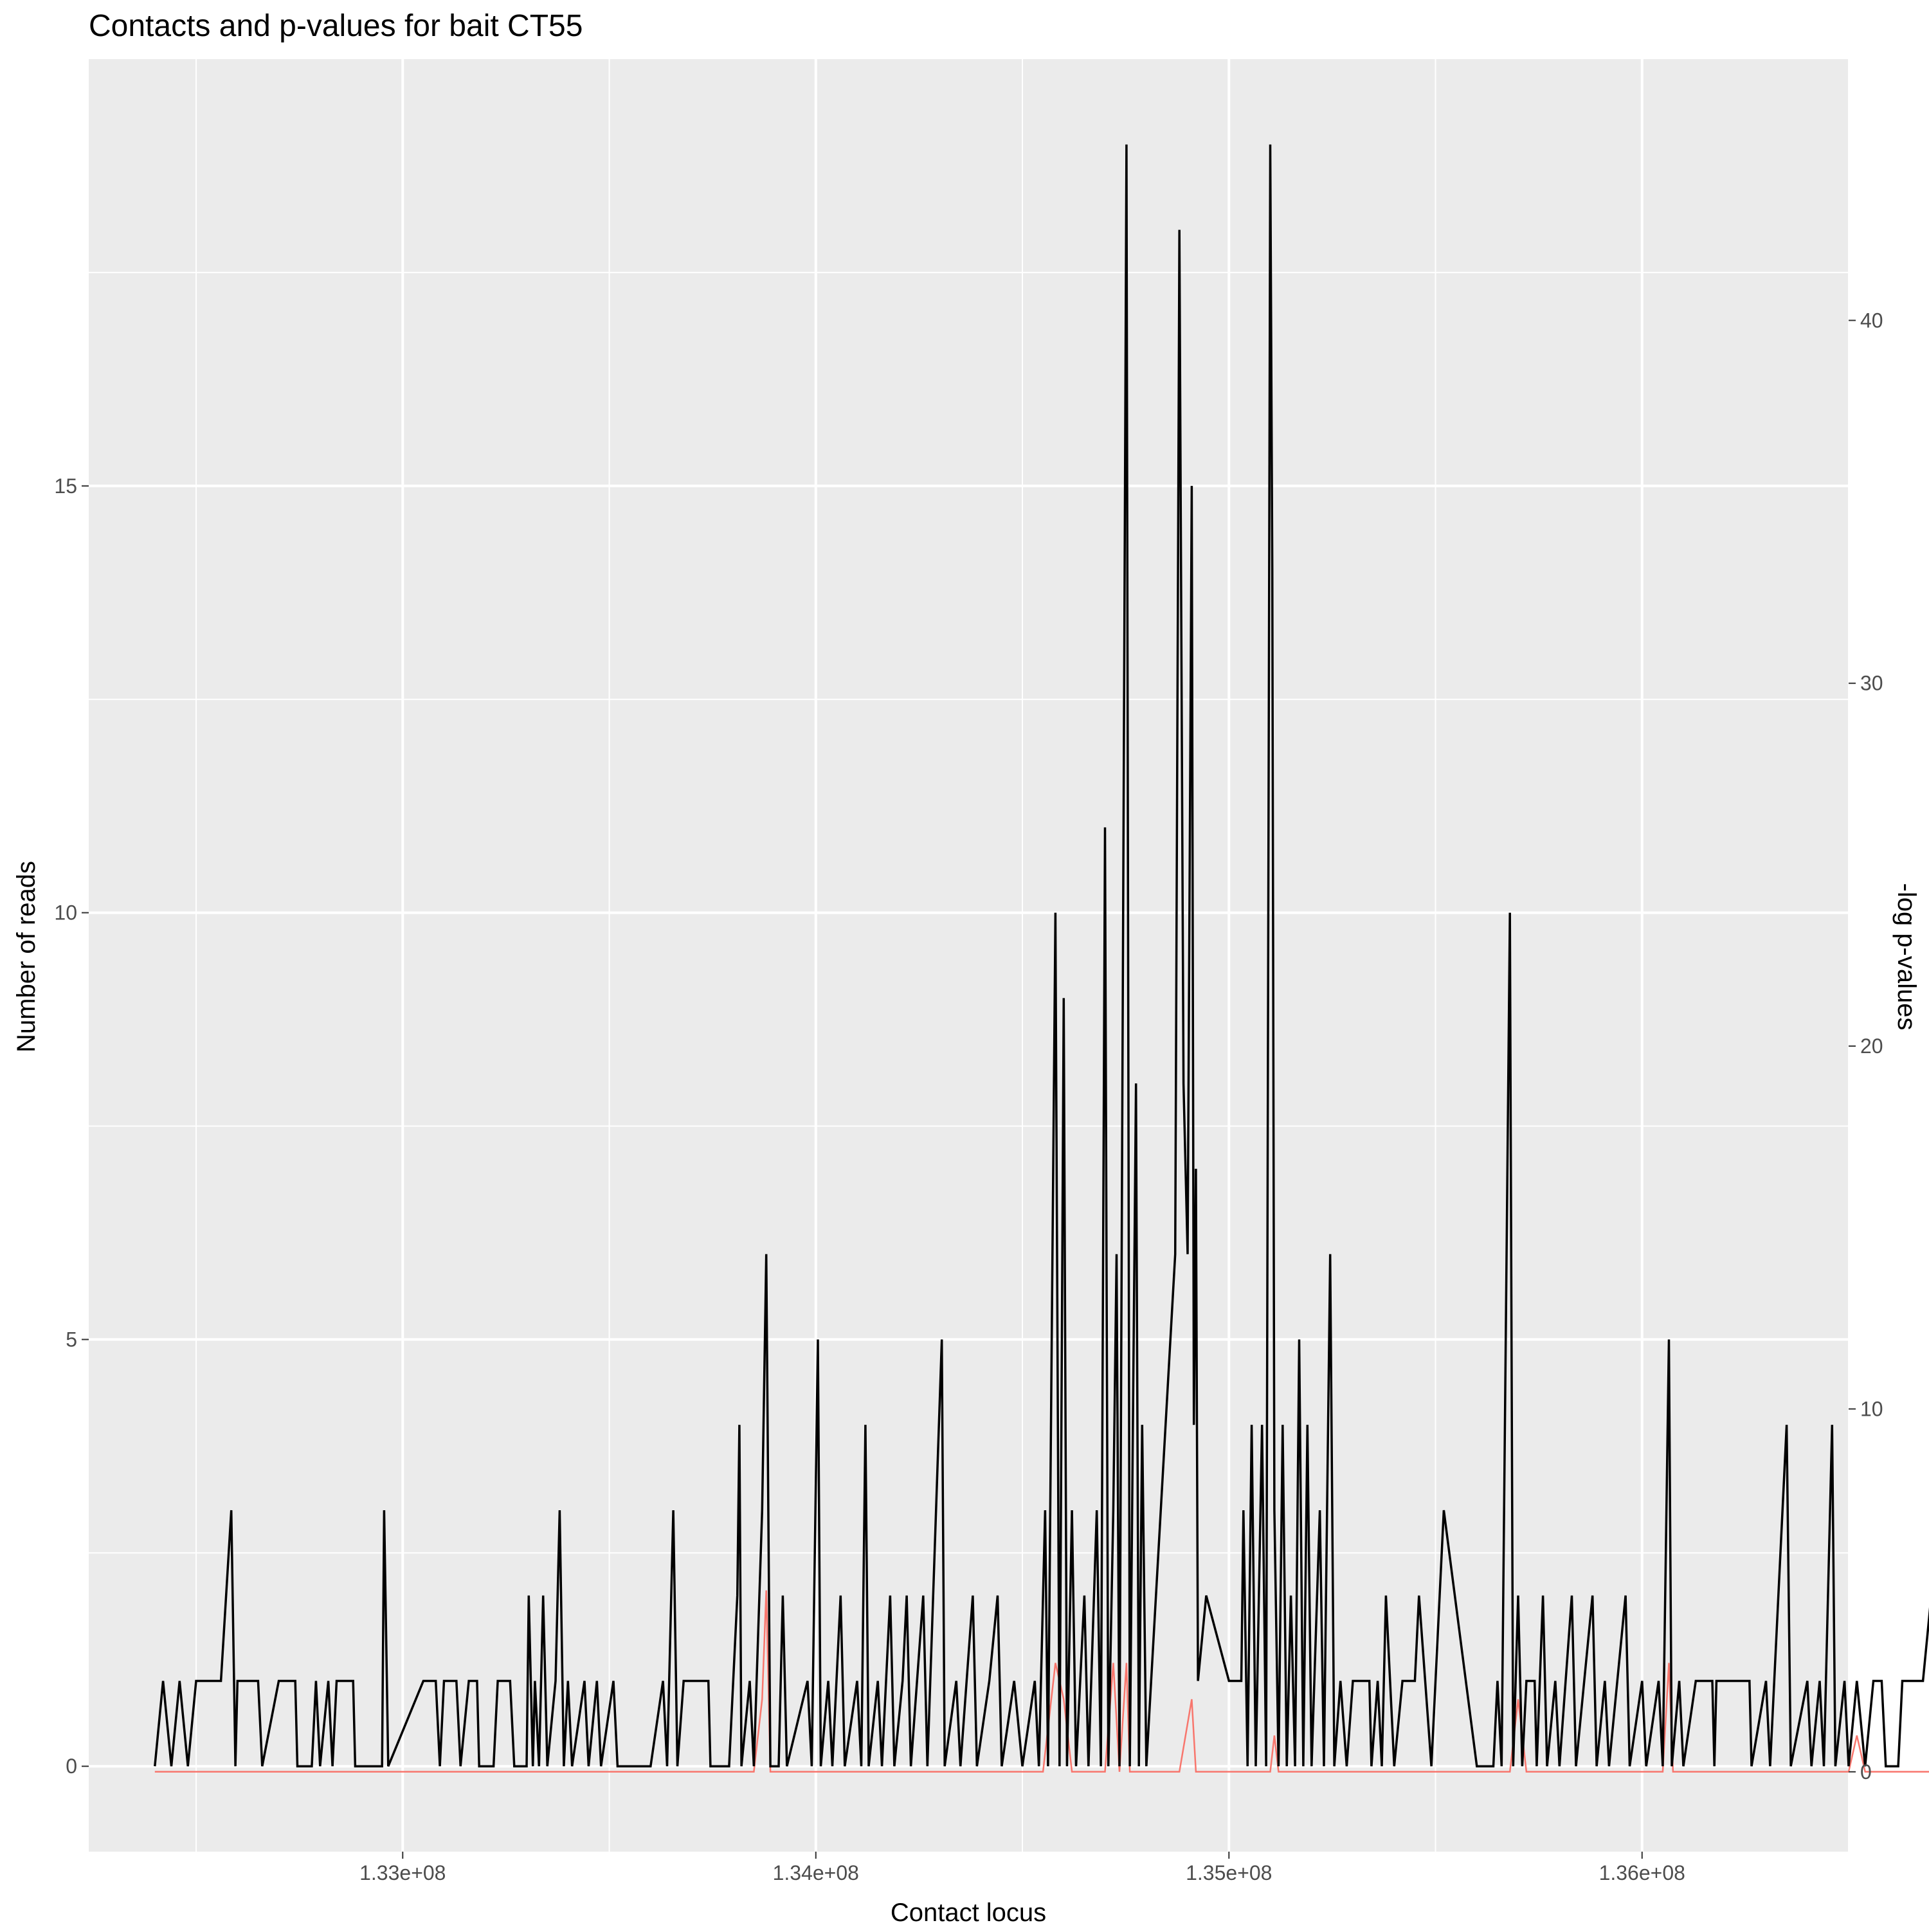 This screenshot has width=1929, height=1932. What do you see at coordinates (1041, 1681) in the screenshot?
I see `series-pvalue-line` at bounding box center [1041, 1681].